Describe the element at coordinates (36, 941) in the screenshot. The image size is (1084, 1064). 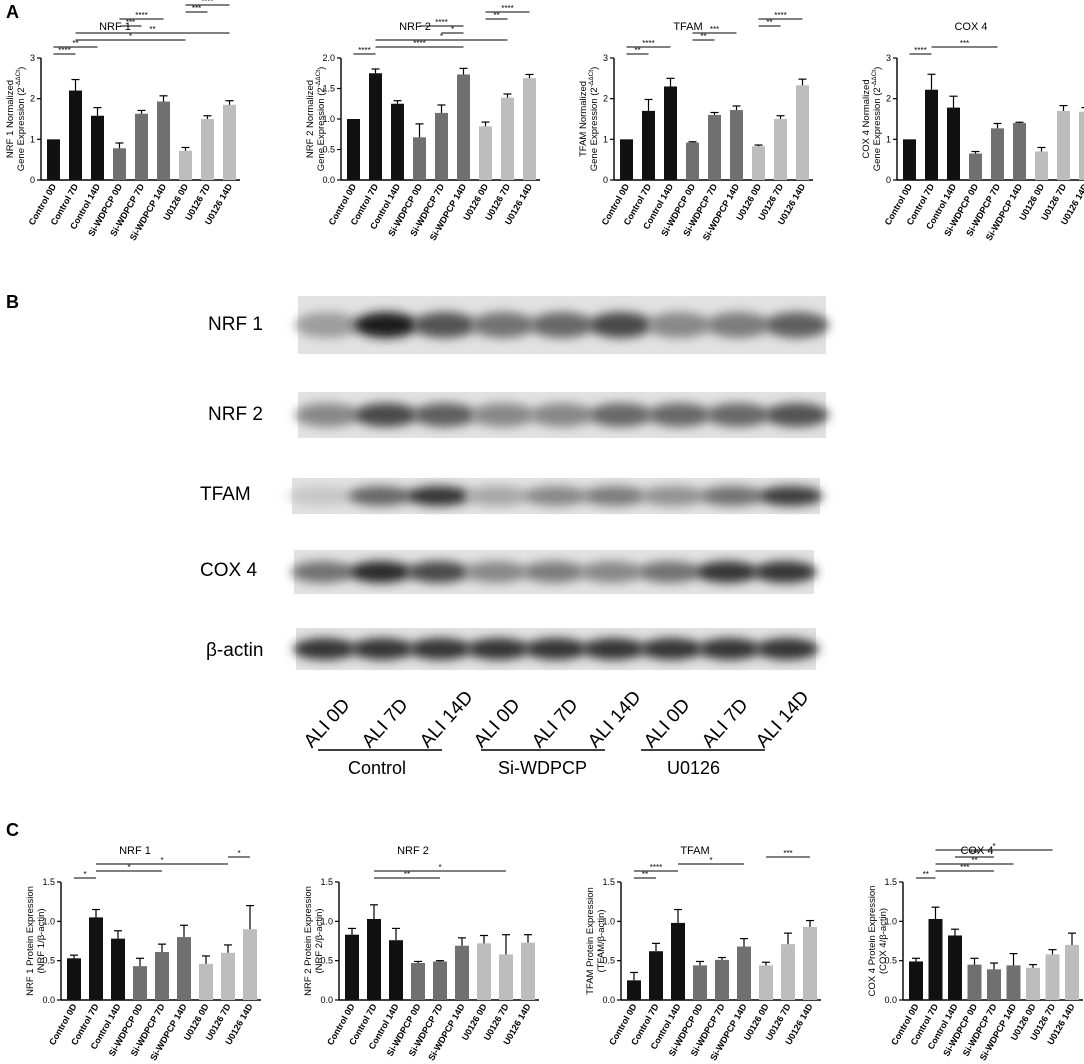
I see `y-axis-label: NRF 1 Protein Expression(NRF 1/β-actin)` at that location.